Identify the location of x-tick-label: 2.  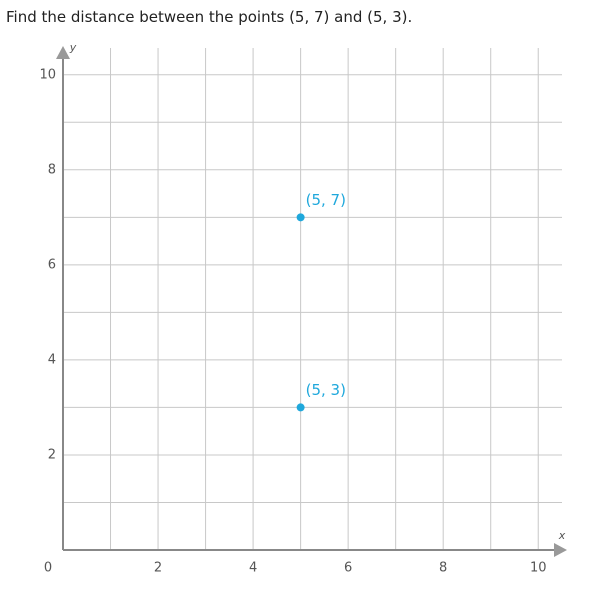
(158, 568).